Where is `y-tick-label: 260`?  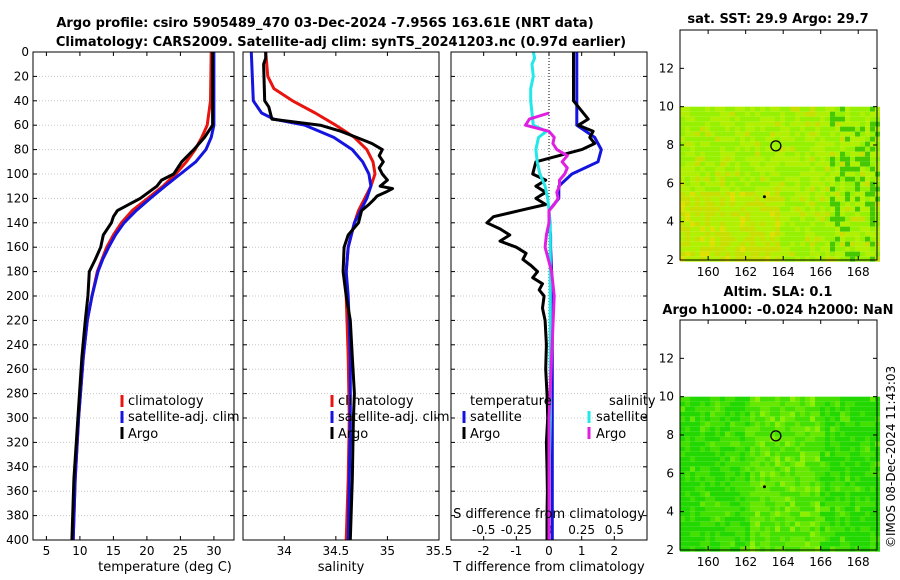 y-tick-label: 260 is located at coordinates (17, 369).